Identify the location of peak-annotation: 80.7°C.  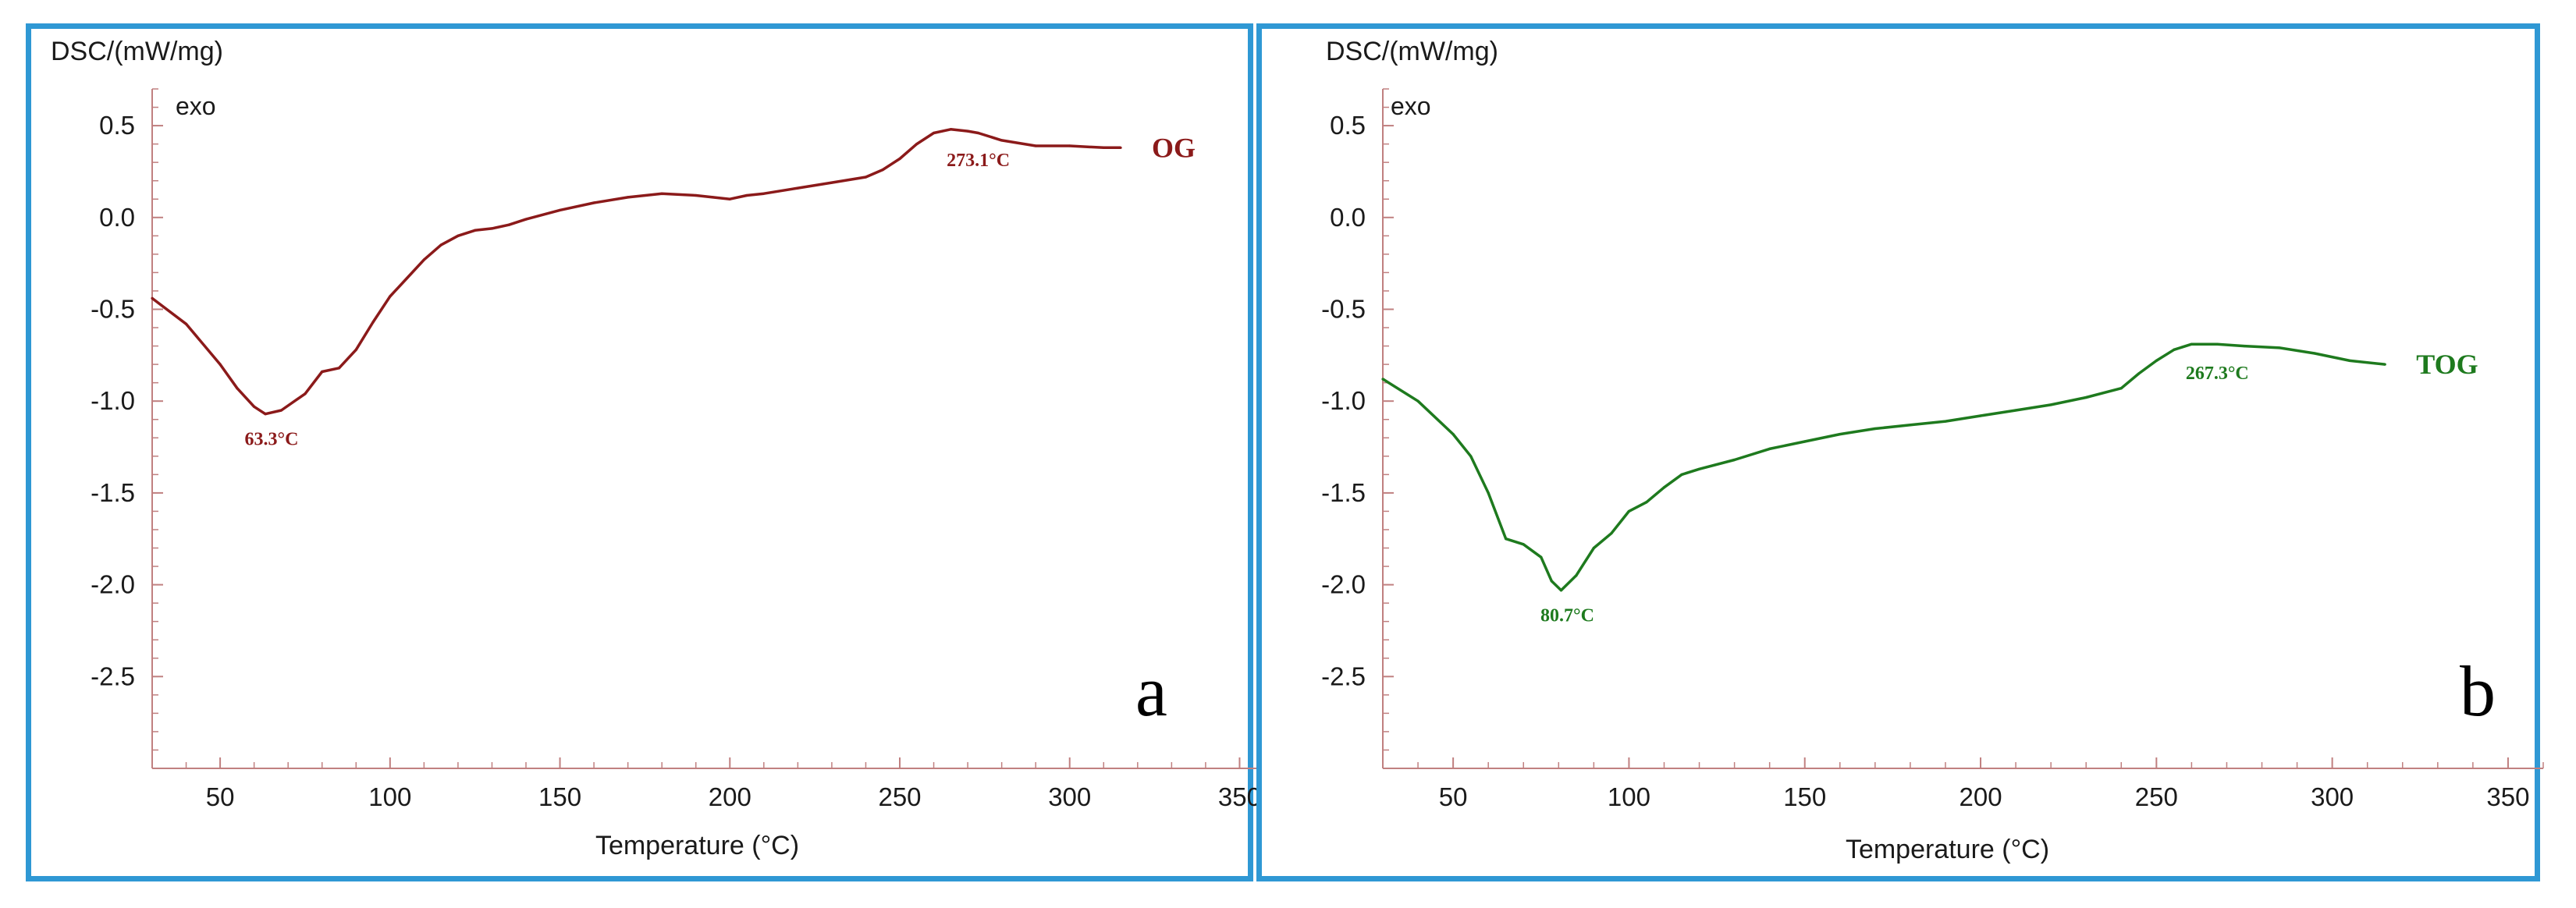
(1567, 616).